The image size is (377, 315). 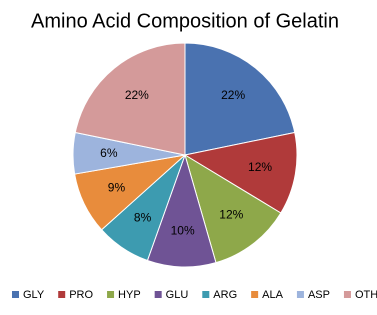 I want to click on value-label: 9%, so click(x=117, y=187).